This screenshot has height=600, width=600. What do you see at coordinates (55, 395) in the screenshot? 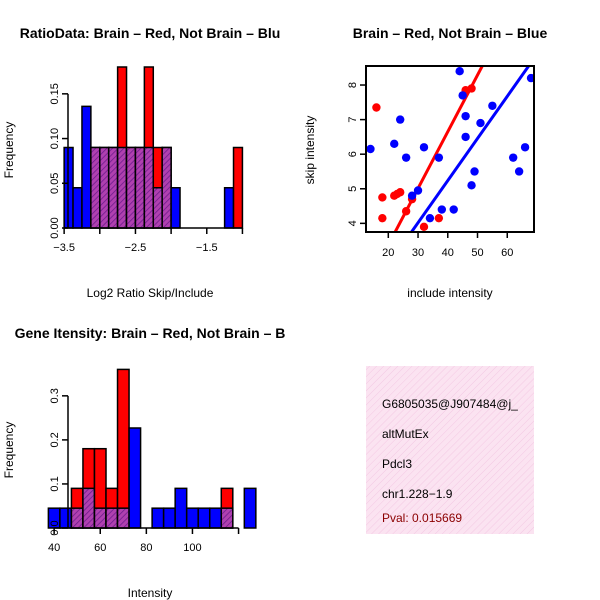
I see `intensity-histogram-y-tick-label: 0.3` at bounding box center [55, 395].